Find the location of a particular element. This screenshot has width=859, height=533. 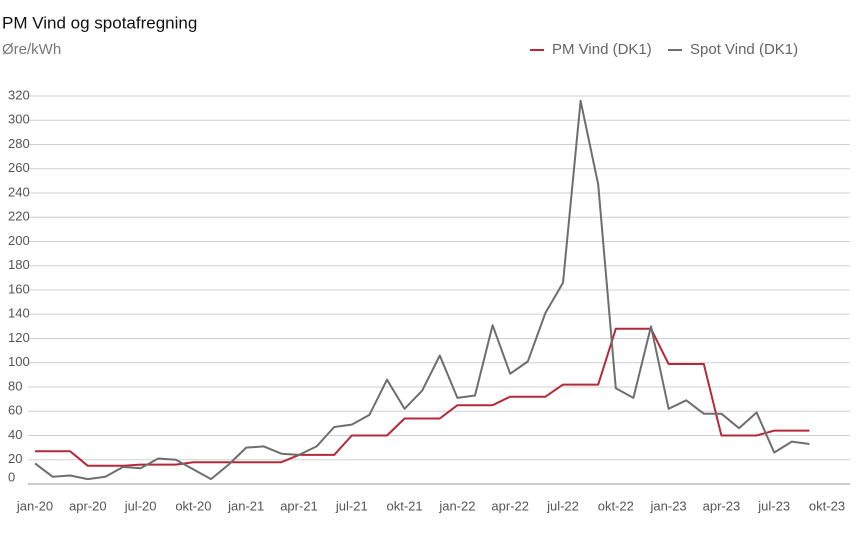

x-tick-label: apr-22 is located at coordinates (510, 505).